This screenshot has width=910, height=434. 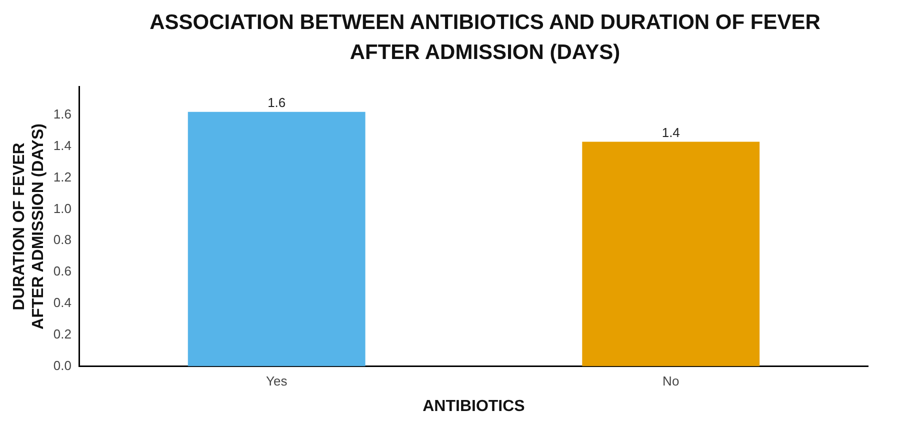 I want to click on y-tick-label: 0.6, so click(x=62, y=271).